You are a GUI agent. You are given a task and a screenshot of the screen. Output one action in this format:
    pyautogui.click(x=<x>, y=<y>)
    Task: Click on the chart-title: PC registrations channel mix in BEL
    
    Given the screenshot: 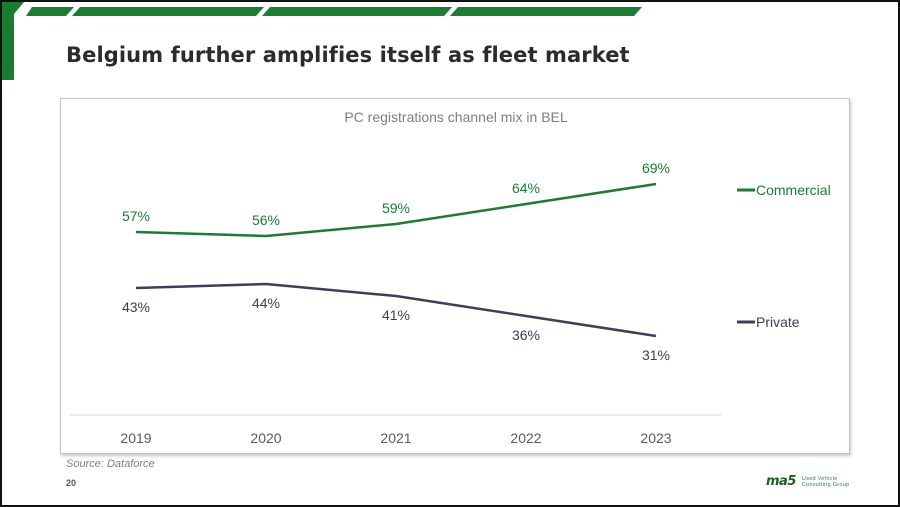 What is the action you would take?
    pyautogui.click(x=456, y=117)
    